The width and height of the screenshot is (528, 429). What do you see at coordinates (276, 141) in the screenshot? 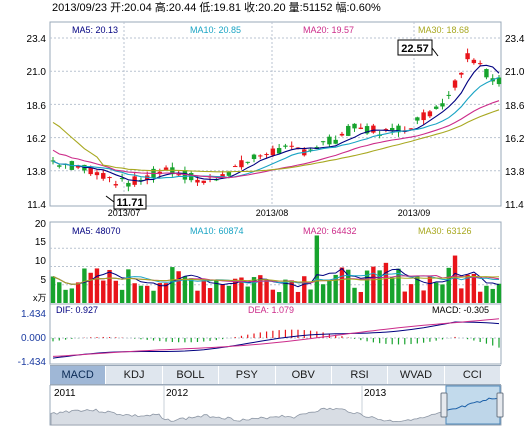
I see `price-ma30-line` at bounding box center [276, 141].